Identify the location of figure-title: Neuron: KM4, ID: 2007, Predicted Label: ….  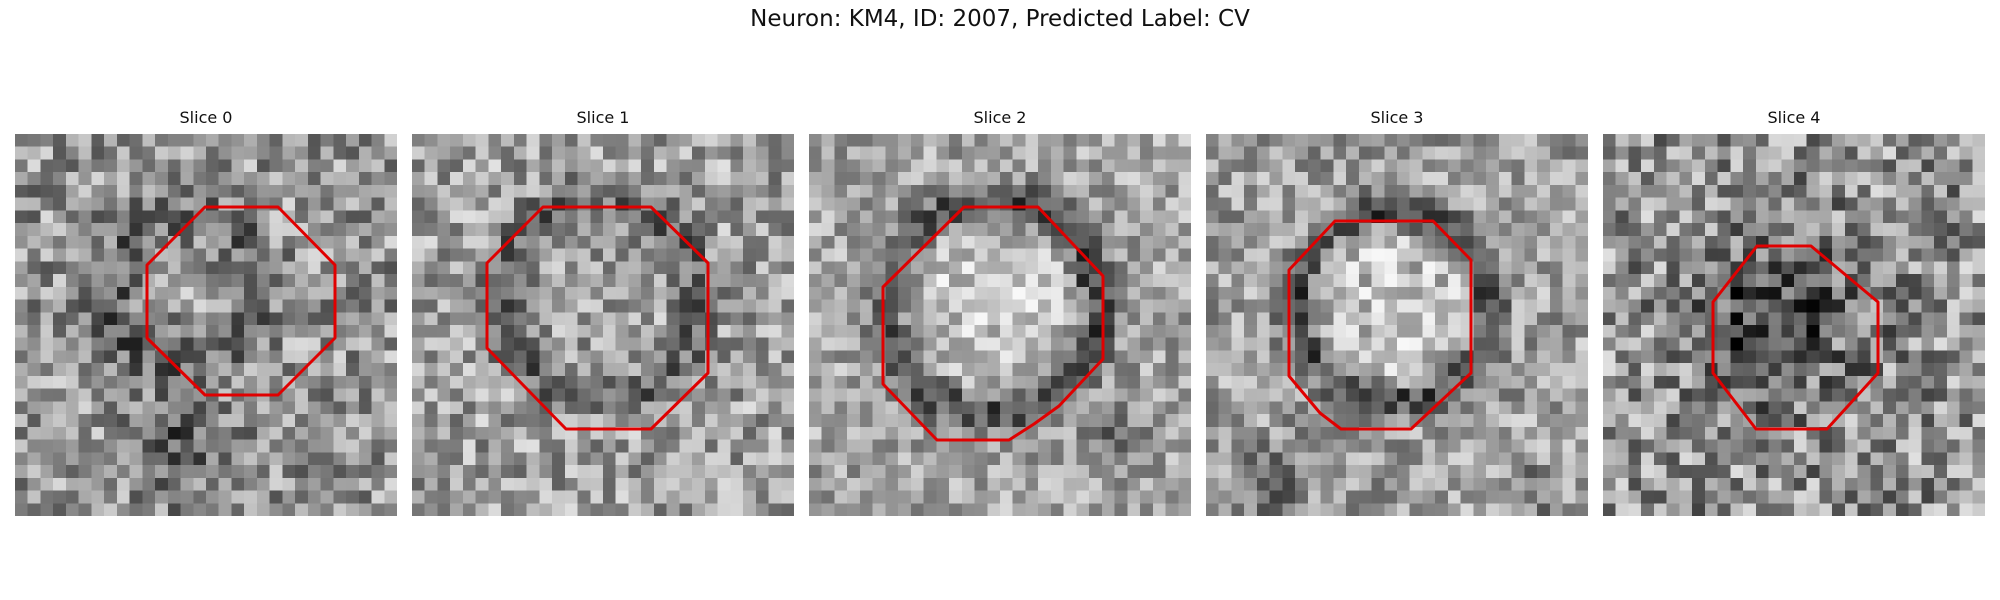
(1000, 19).